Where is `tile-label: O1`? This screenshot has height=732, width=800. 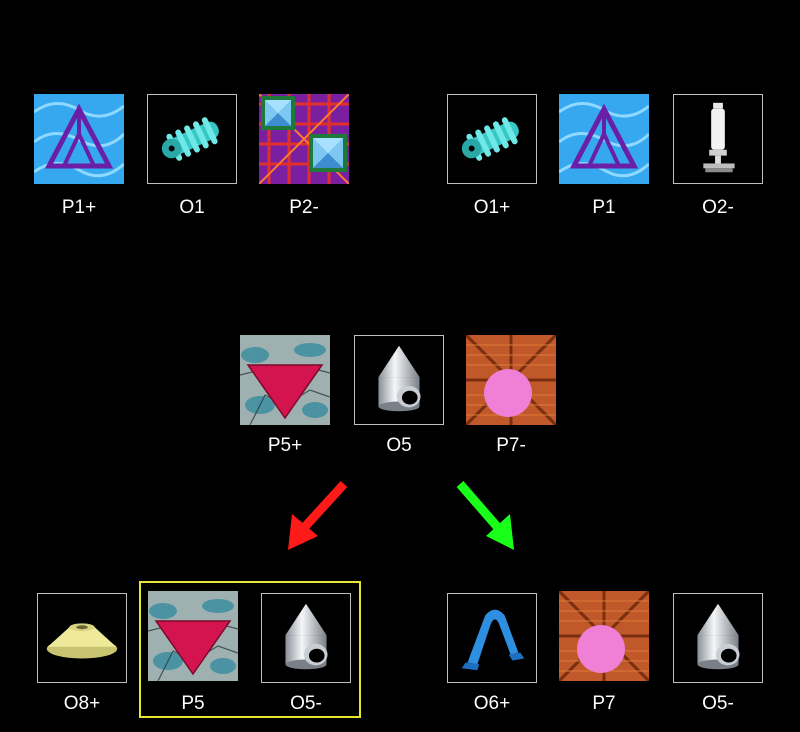 tile-label: O1 is located at coordinates (192, 207).